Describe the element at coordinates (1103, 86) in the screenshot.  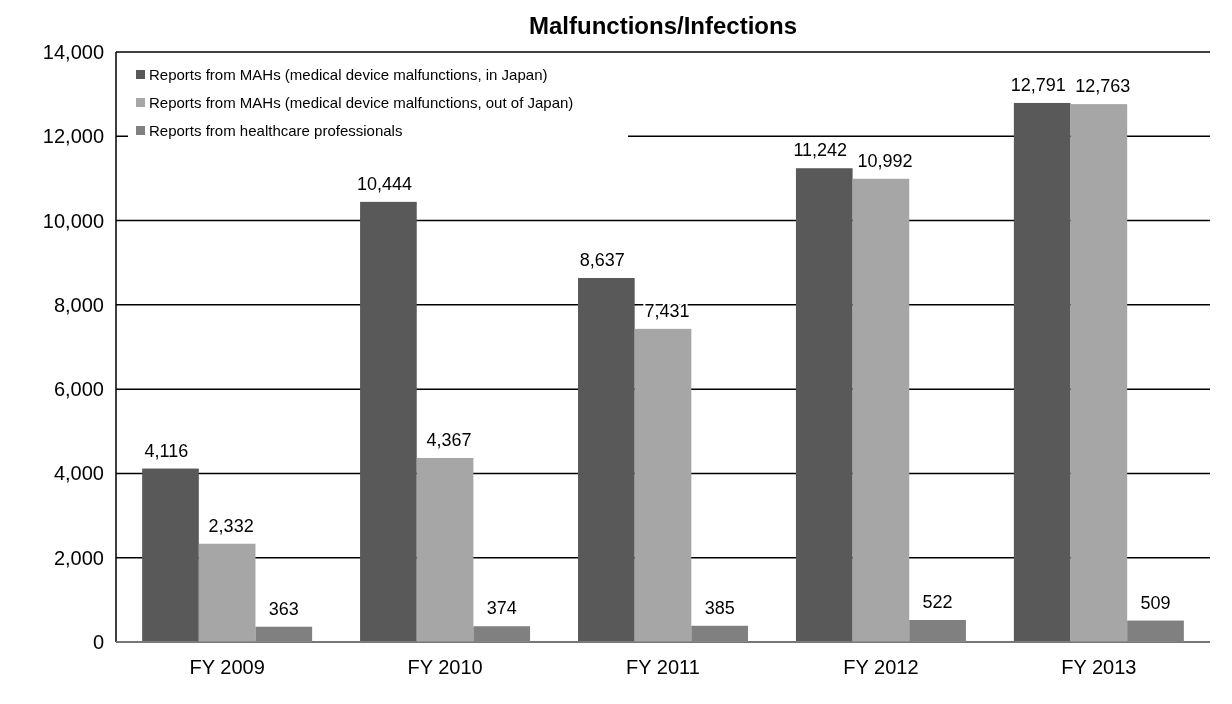
I see `data-label: 12,763` at that location.